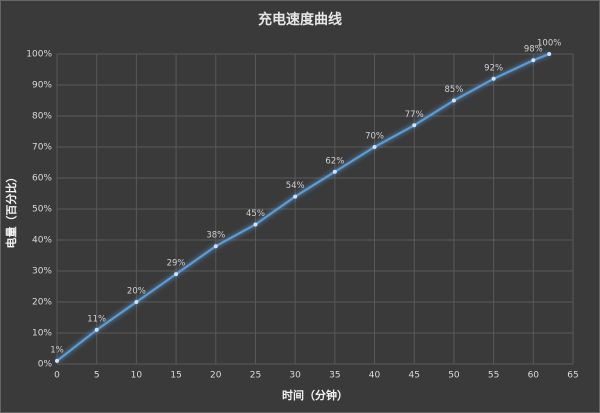 Image resolution: width=600 pixels, height=413 pixels. I want to click on y-tick-label: 60%, so click(42, 179).